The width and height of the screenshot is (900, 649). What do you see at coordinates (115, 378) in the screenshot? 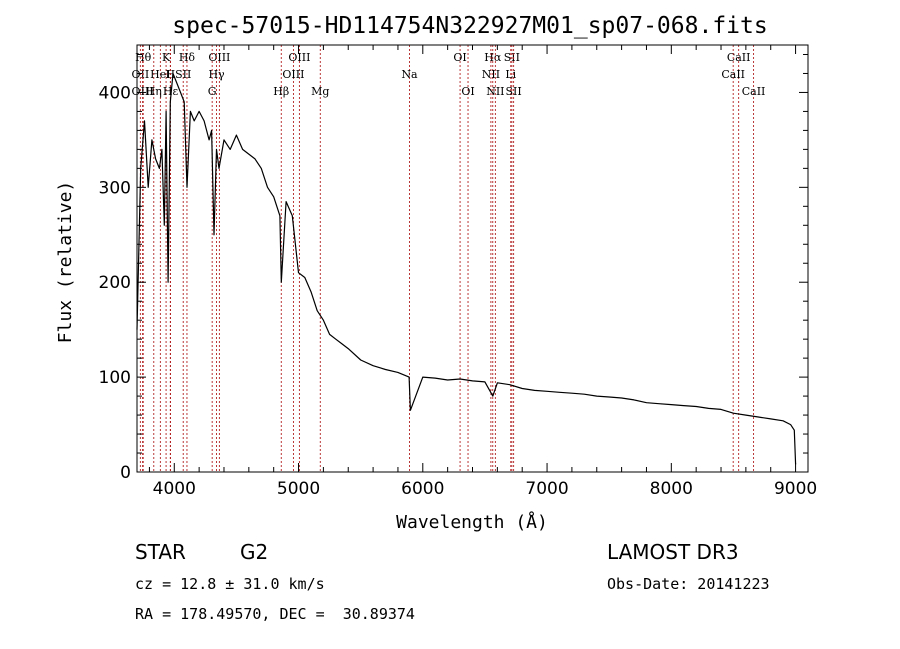
I see `y-tick-label-1: 100` at bounding box center [115, 378].